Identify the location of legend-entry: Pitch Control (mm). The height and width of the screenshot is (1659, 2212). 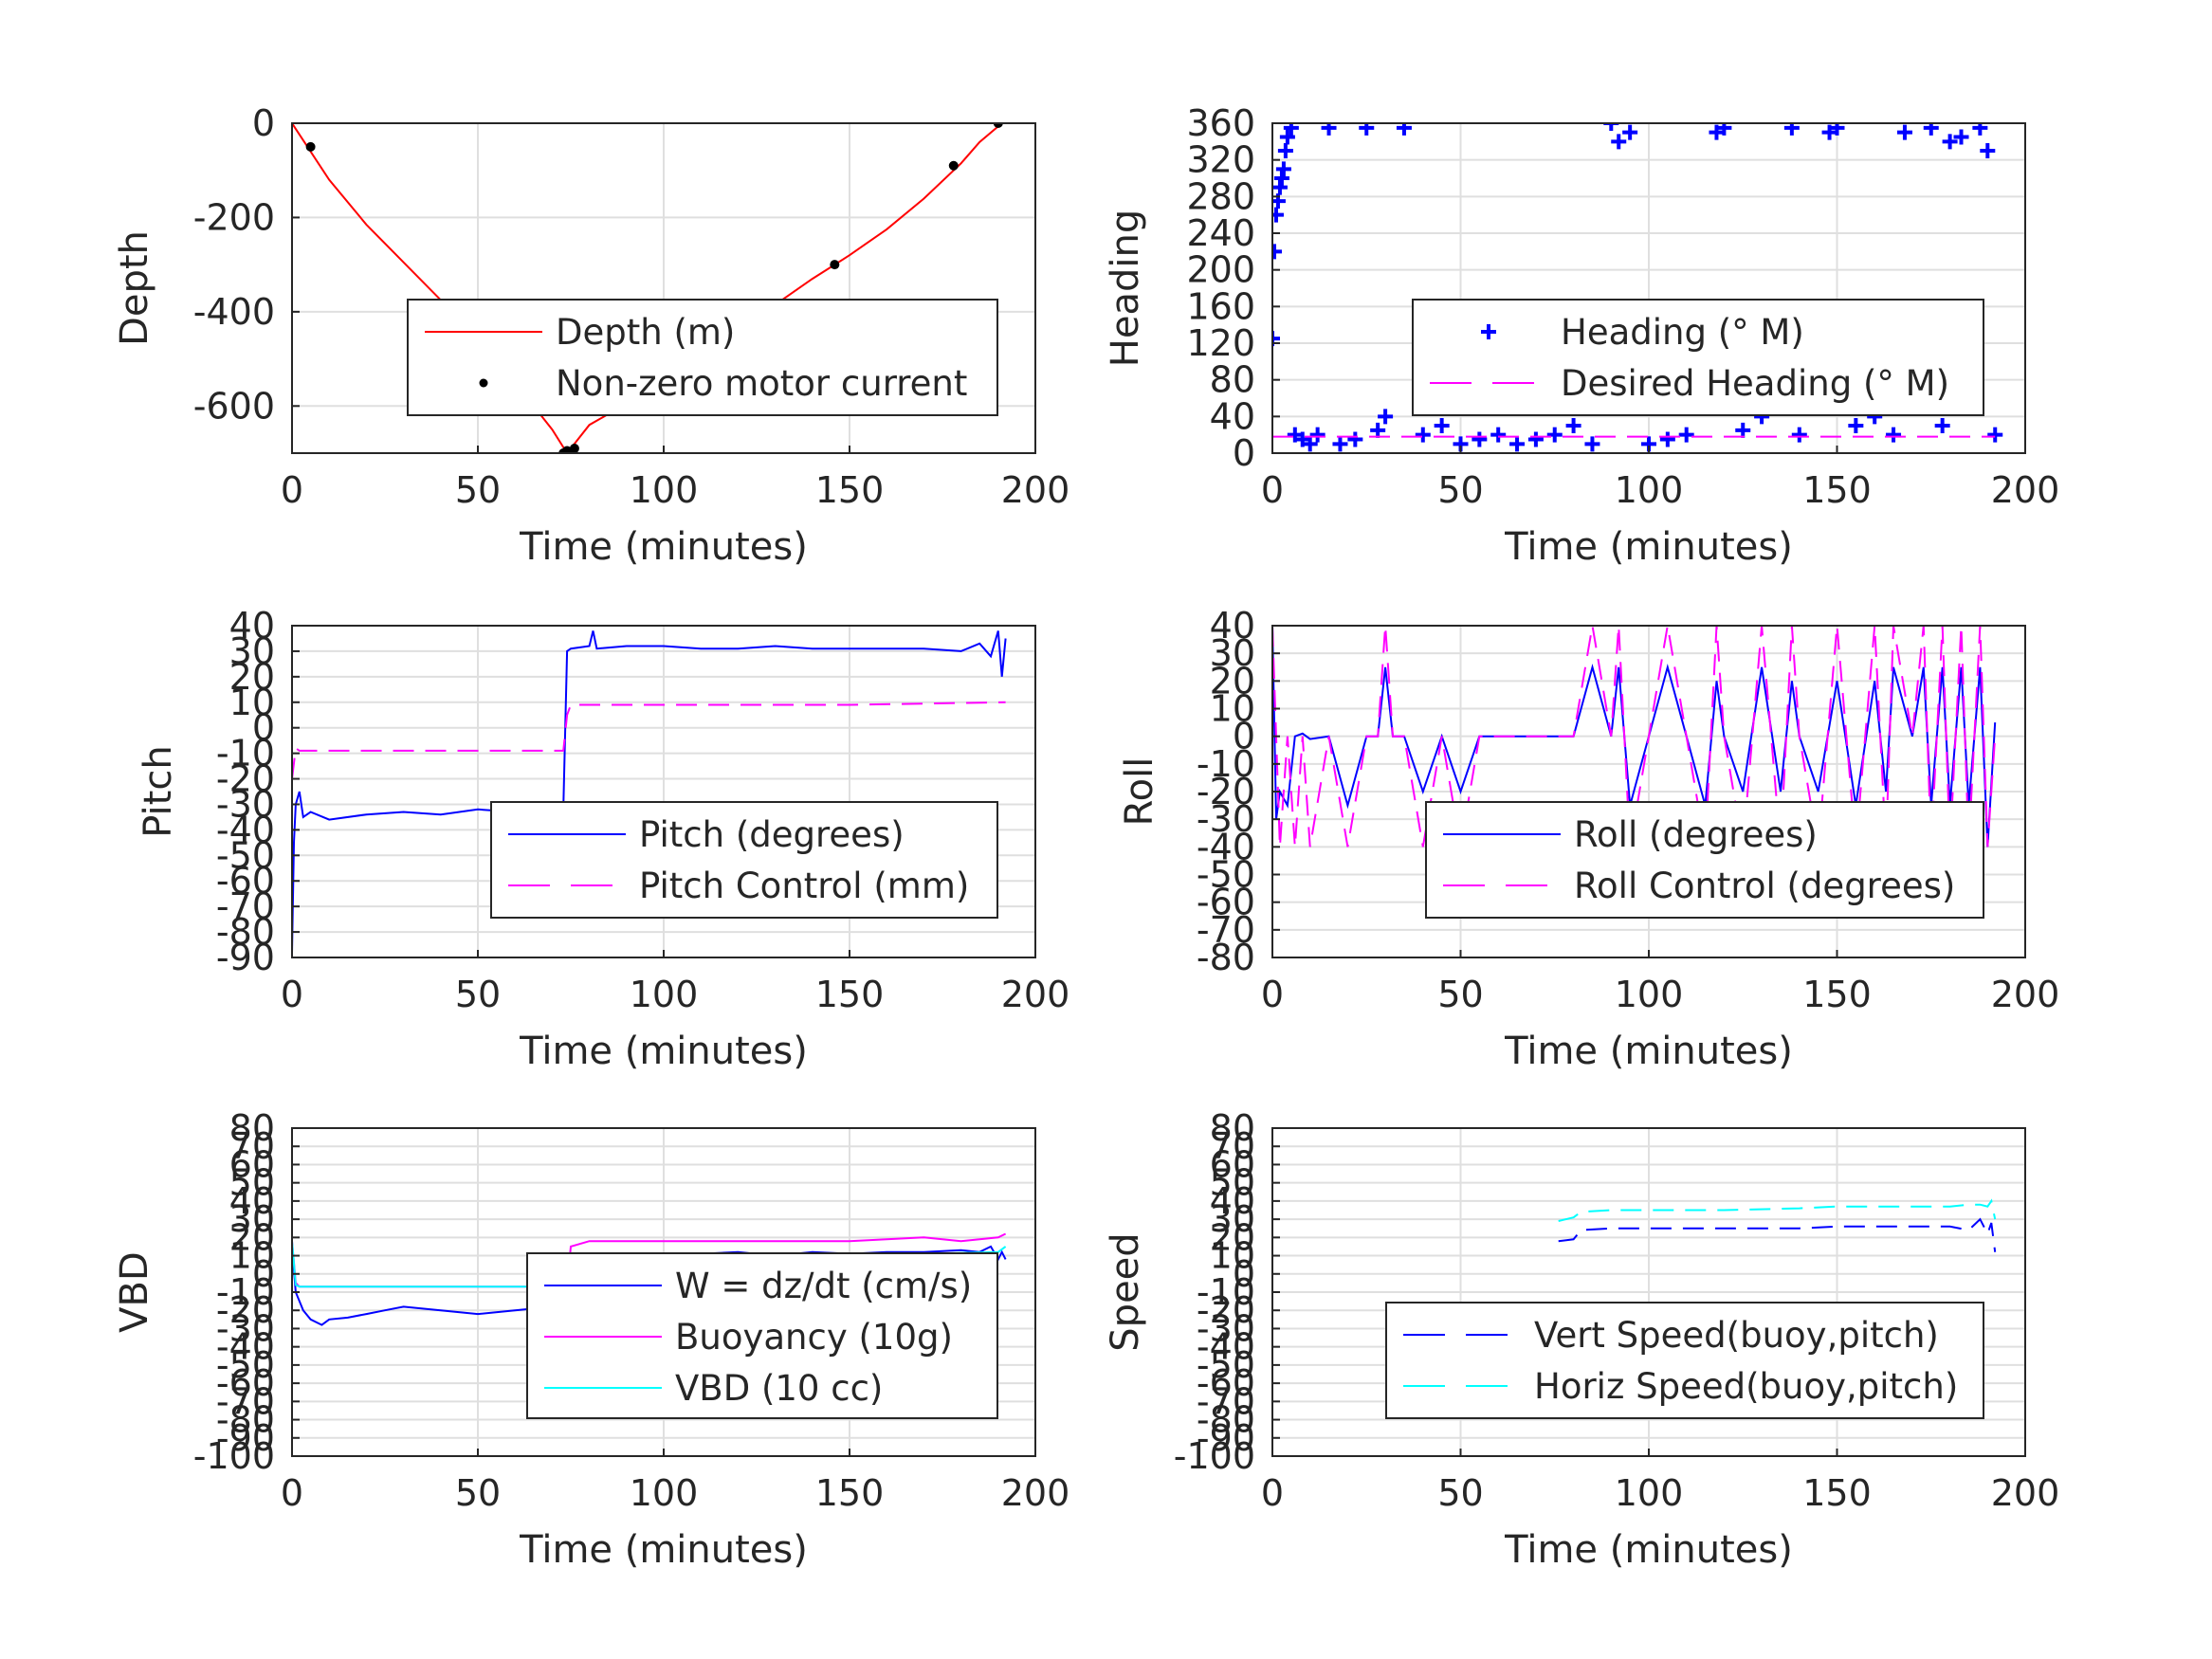
(804, 886).